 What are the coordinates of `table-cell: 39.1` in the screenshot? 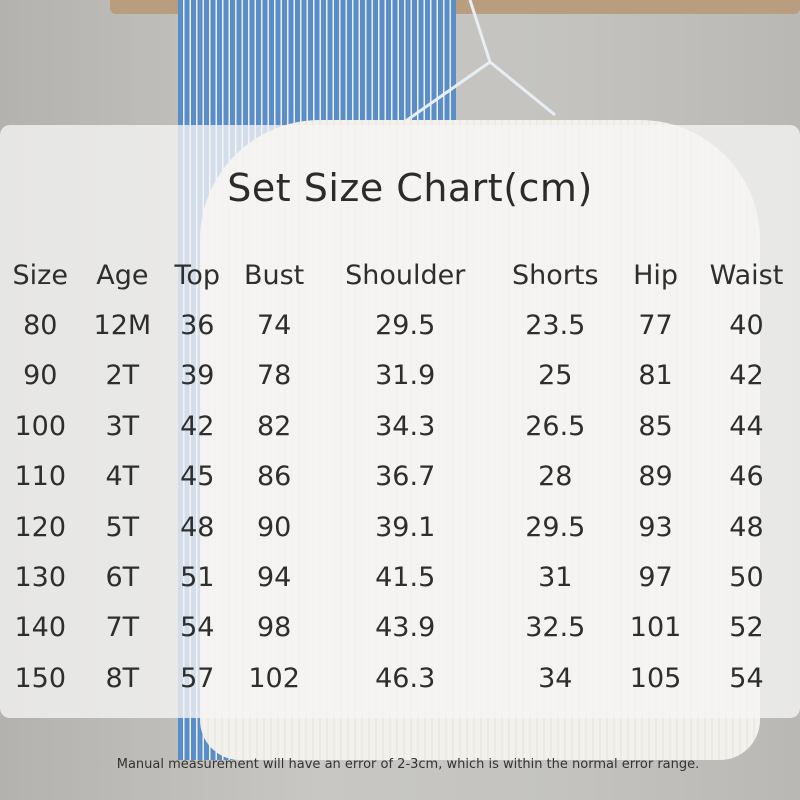 It's located at (405, 527).